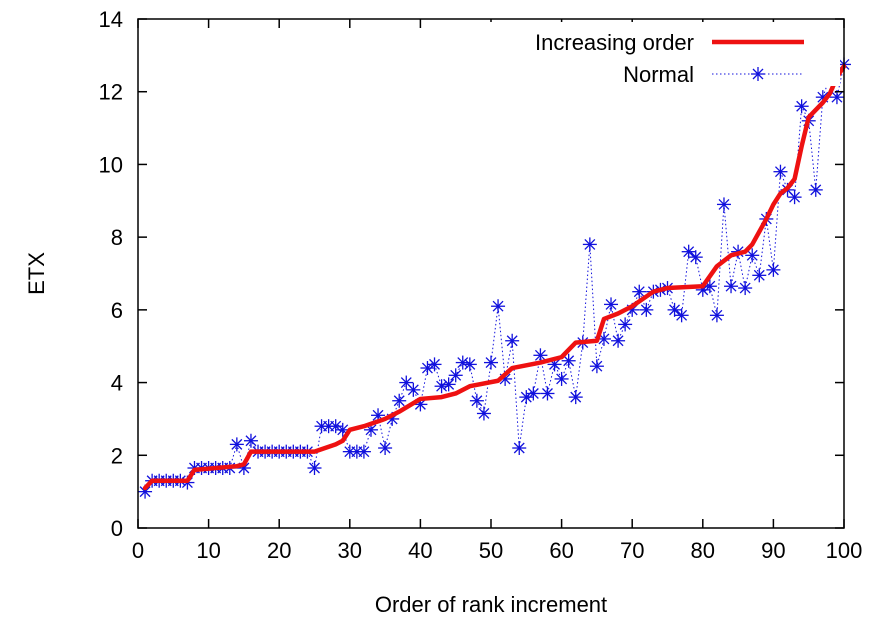 This screenshot has height=621, width=875. I want to click on y-tick-label: 8, so click(117, 237).